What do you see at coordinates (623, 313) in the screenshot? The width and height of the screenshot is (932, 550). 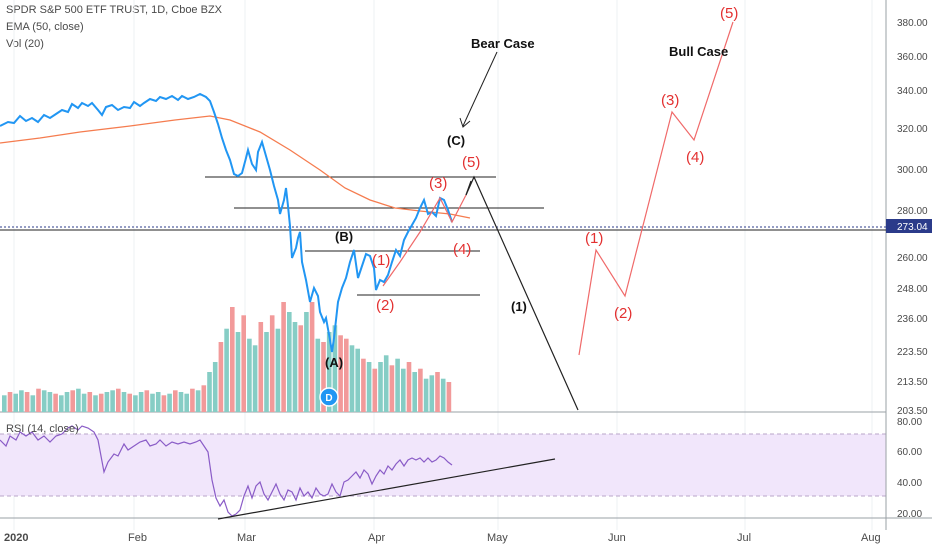 I see `bull-wave-2-label: (2)` at bounding box center [623, 313].